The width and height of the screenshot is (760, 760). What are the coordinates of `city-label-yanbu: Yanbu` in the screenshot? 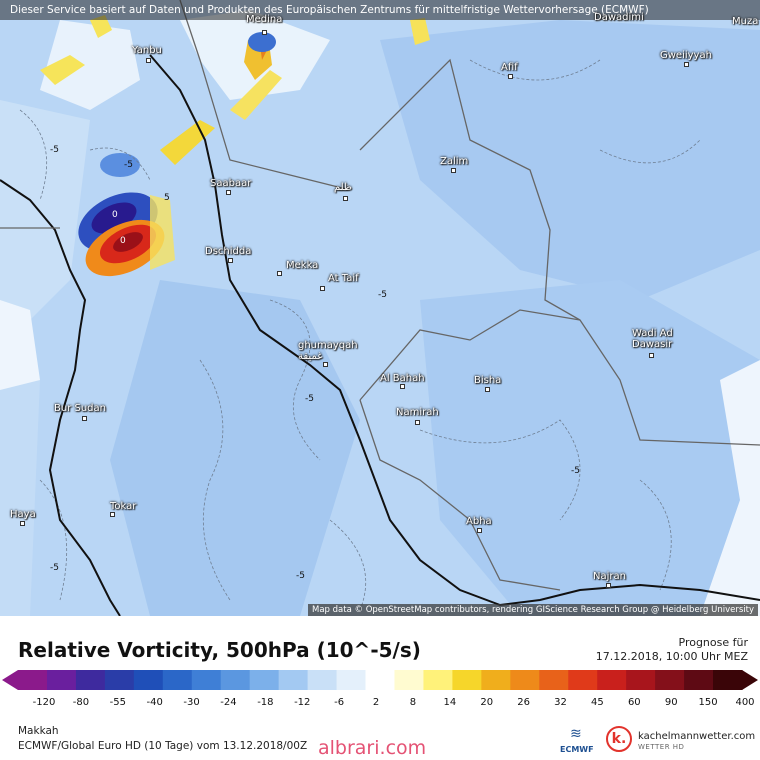 It's located at (147, 50).